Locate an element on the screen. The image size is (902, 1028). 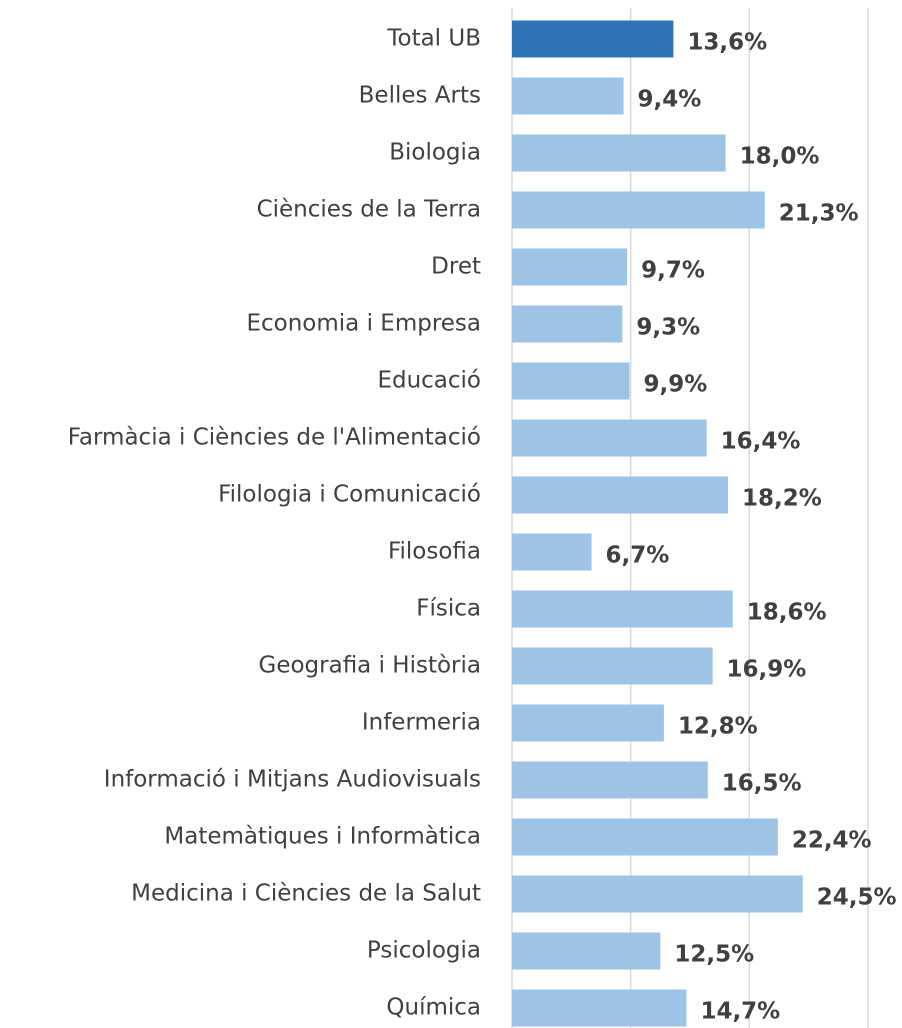
category-label: Infermeria is located at coordinates (421, 723).